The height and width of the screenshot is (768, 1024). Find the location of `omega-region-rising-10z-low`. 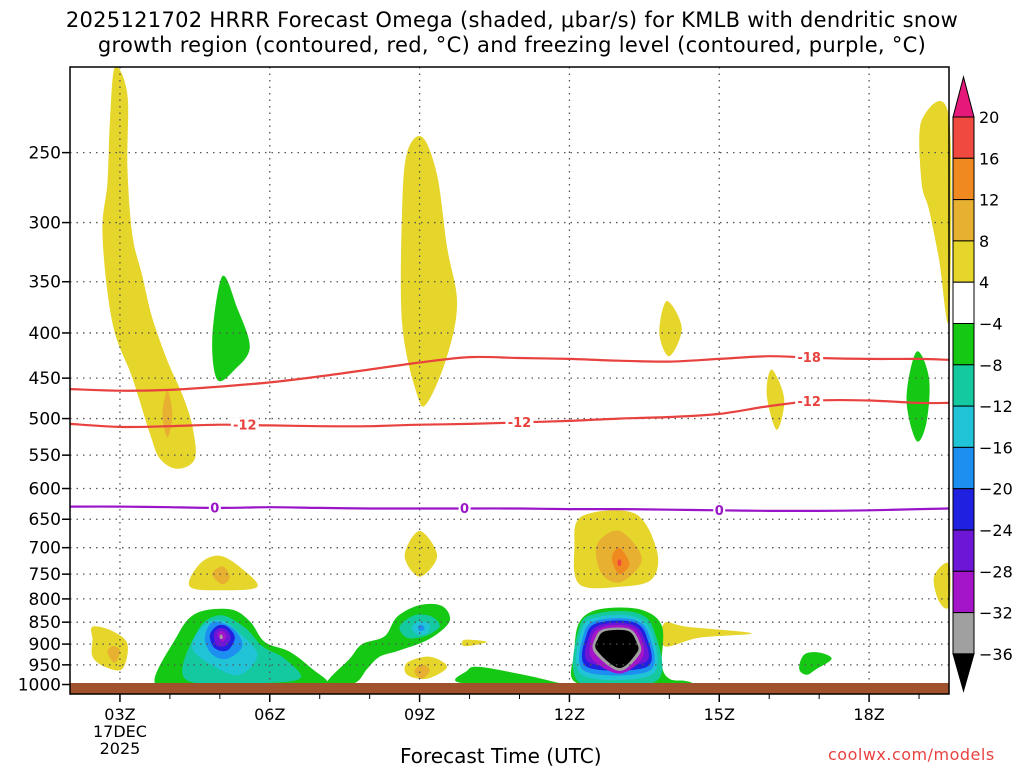

omega-region-rising-10z-low is located at coordinates (474, 643).